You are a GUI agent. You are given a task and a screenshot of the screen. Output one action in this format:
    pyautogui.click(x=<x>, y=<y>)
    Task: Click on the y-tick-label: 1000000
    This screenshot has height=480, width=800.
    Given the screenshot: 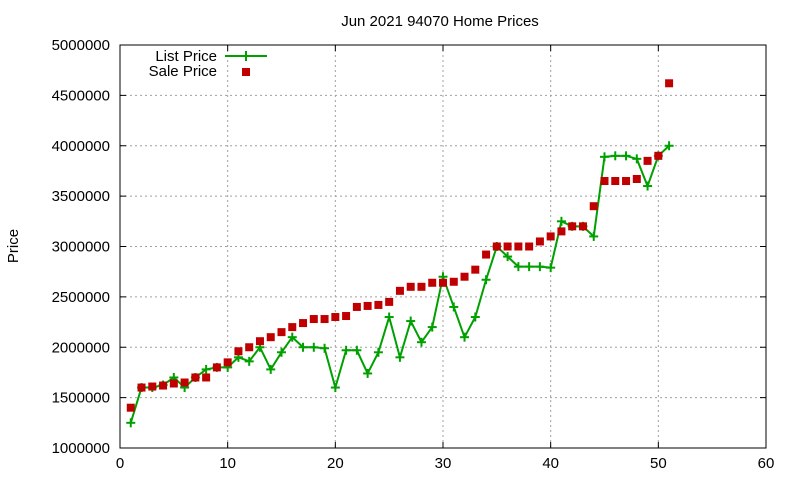 What is the action you would take?
    pyautogui.click(x=81, y=448)
    